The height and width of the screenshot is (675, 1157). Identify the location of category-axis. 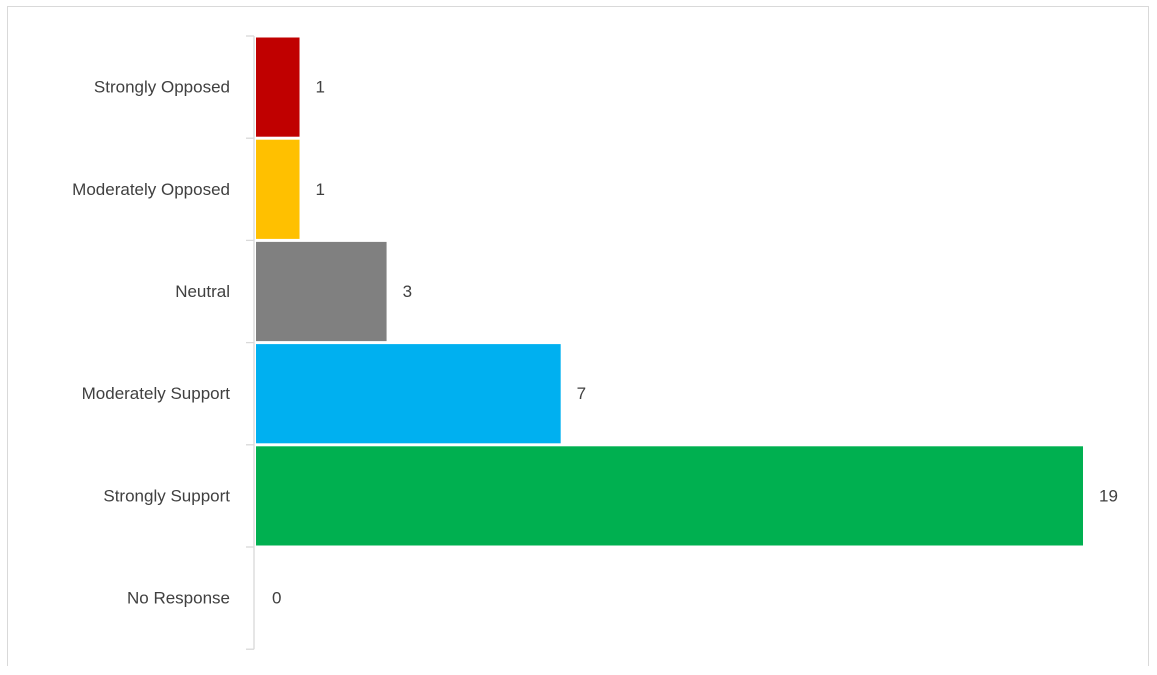
(250, 342).